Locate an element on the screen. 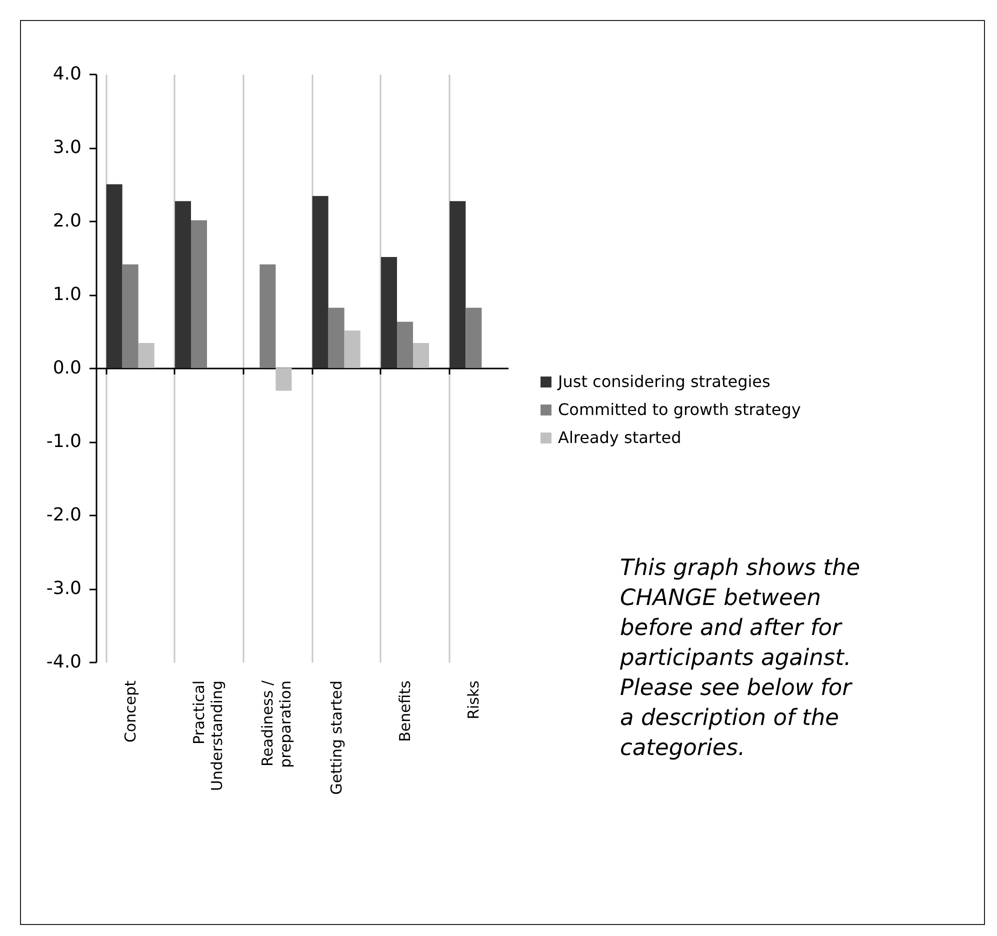 The height and width of the screenshot is (936, 997). x-tick-label: Readiness / preparation is located at coordinates (276, 724).